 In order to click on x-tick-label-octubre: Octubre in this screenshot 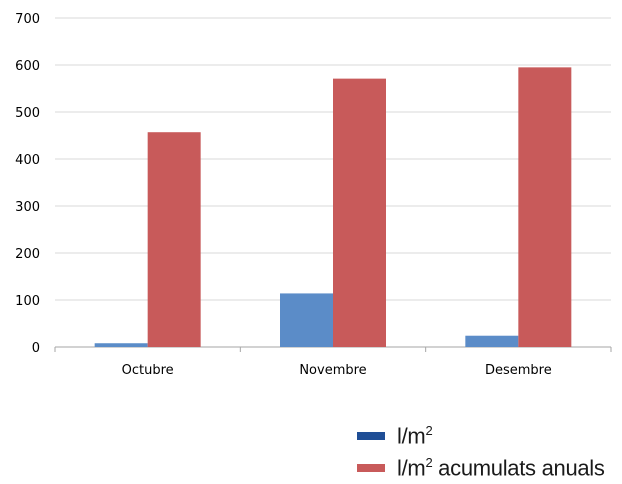, I will do `click(148, 370)`.